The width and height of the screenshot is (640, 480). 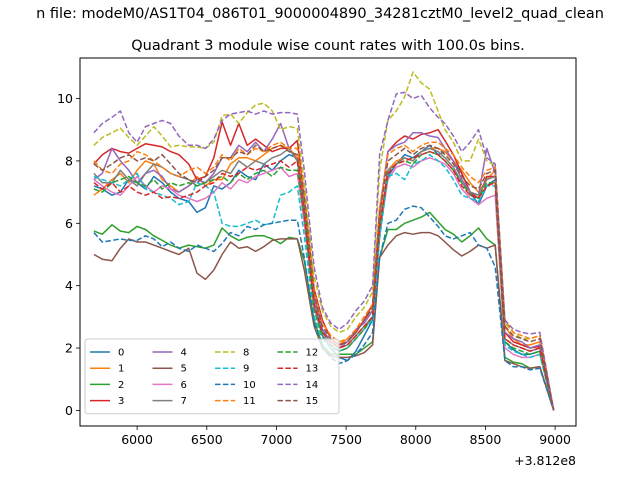 I want to click on legend-label-11: 11, so click(x=249, y=401).